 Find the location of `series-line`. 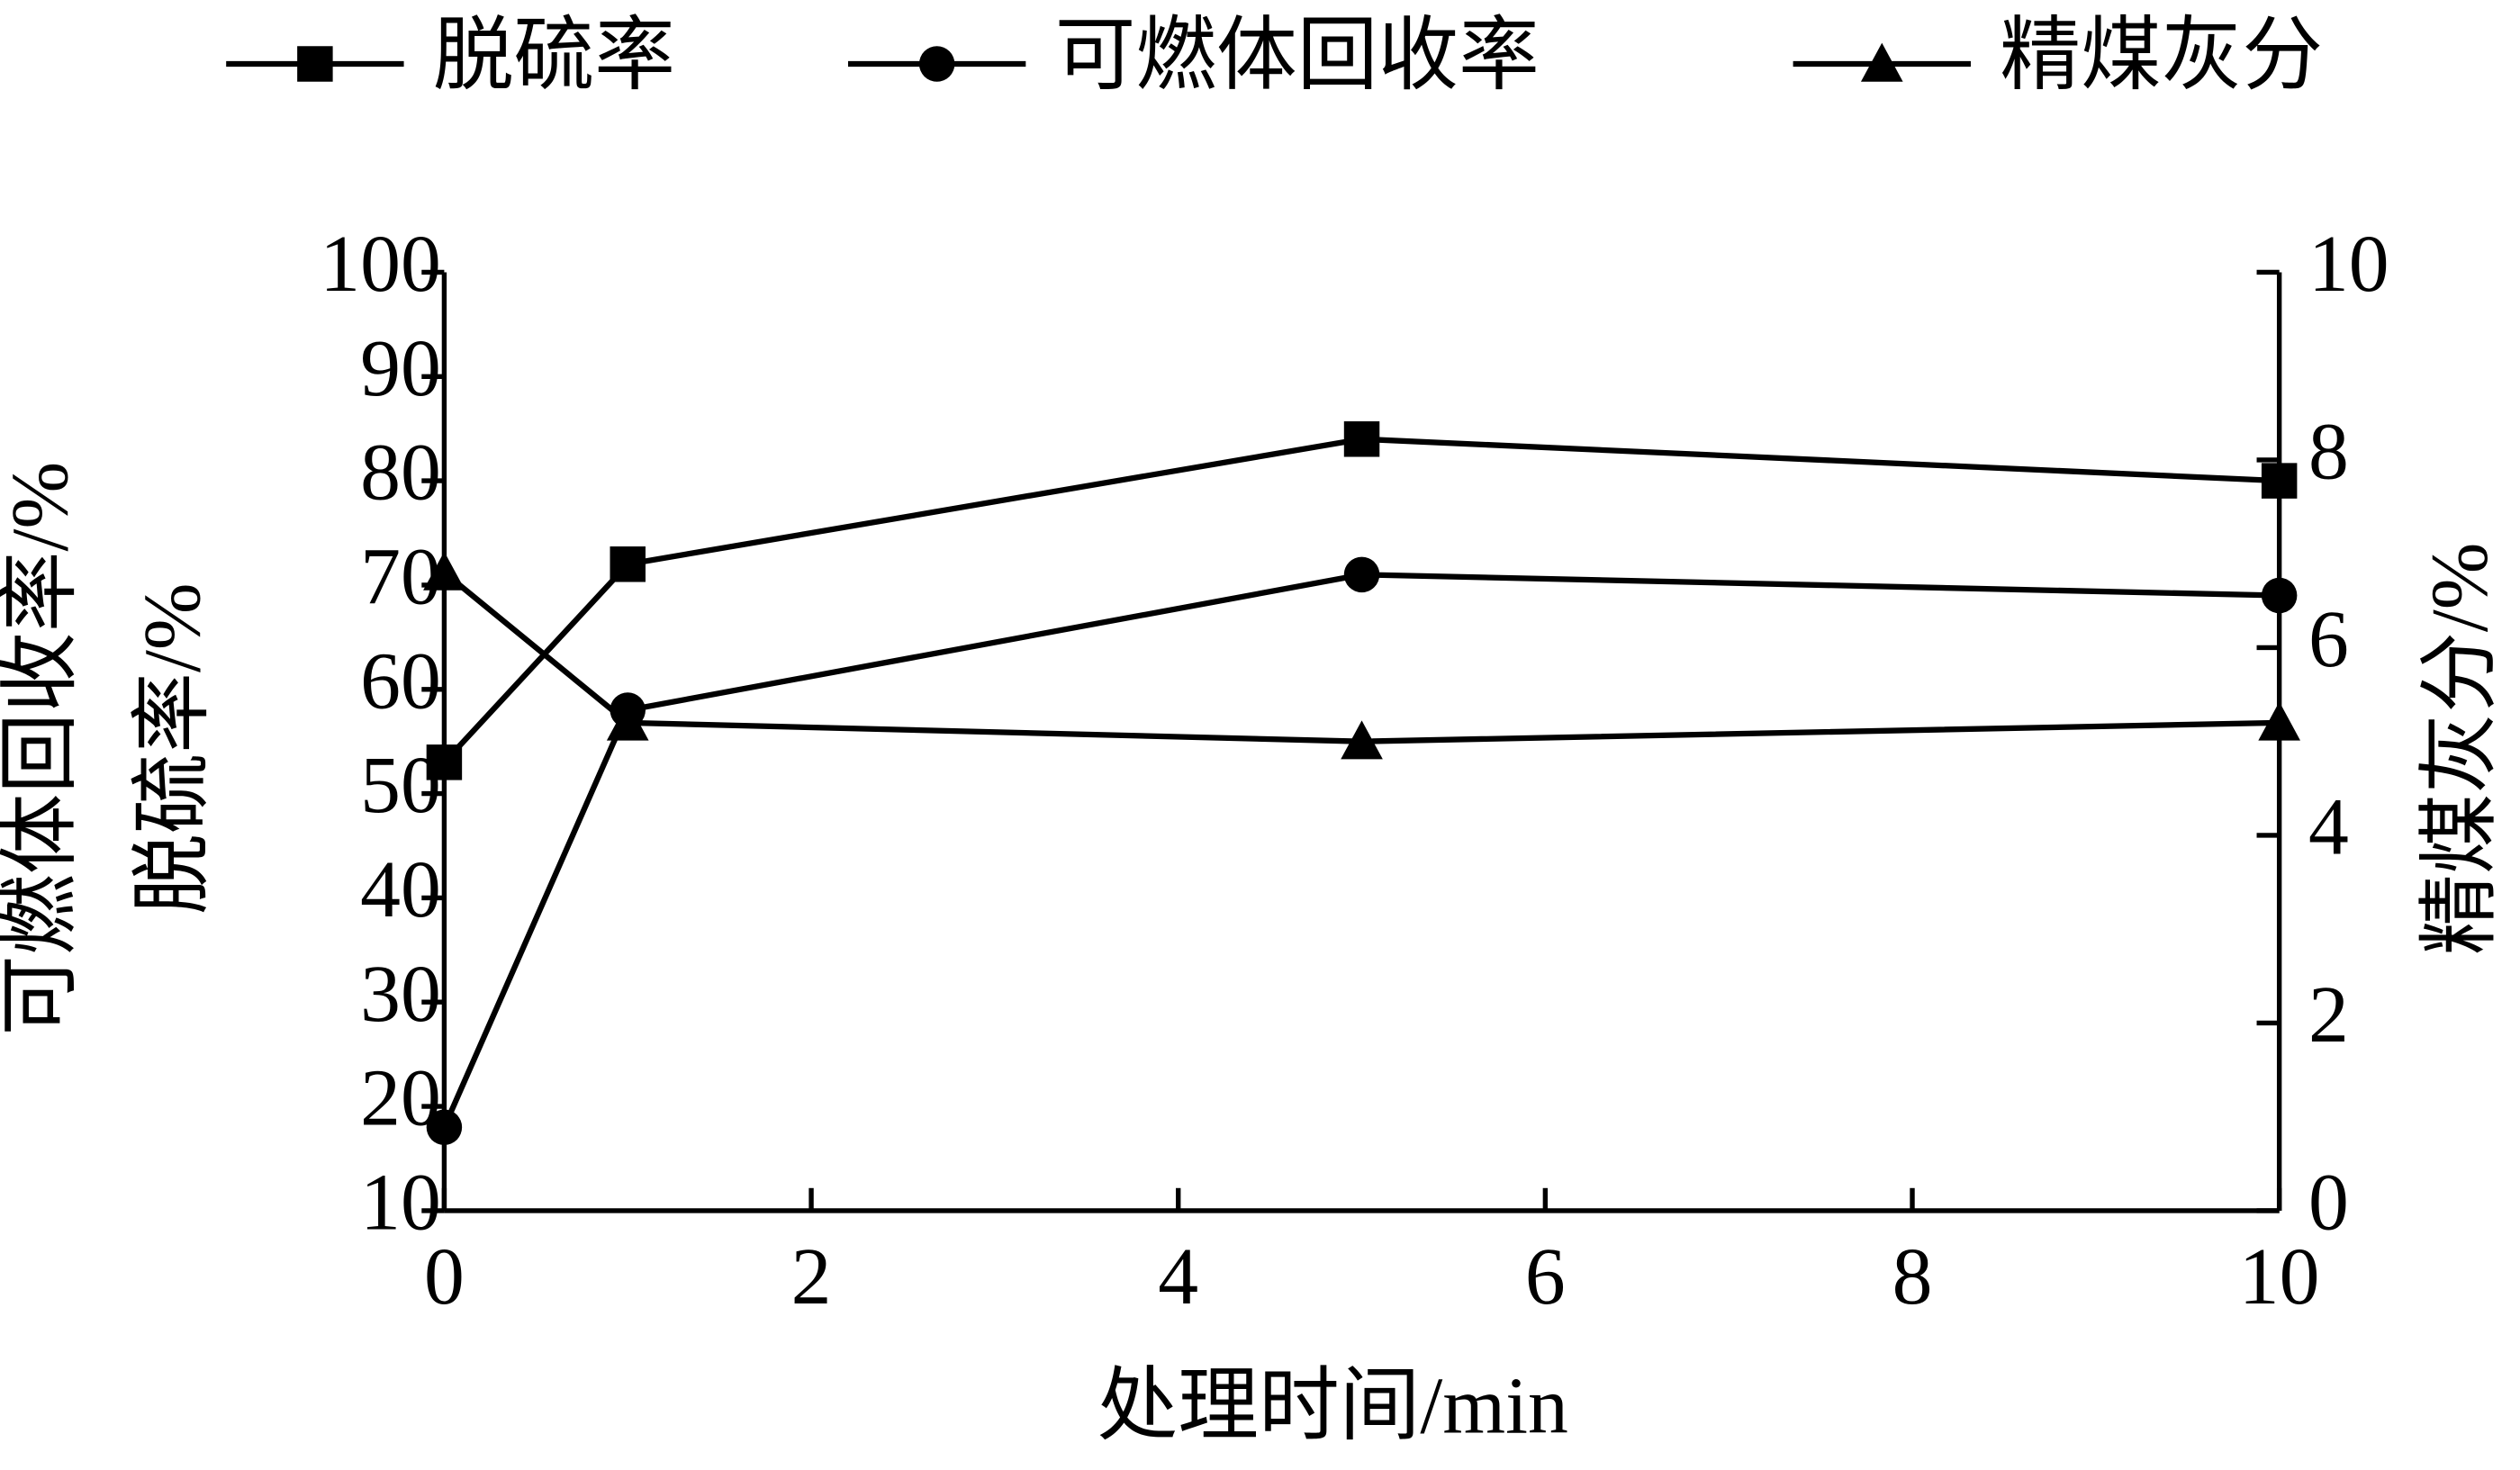

series-line is located at coordinates (1361, 657).